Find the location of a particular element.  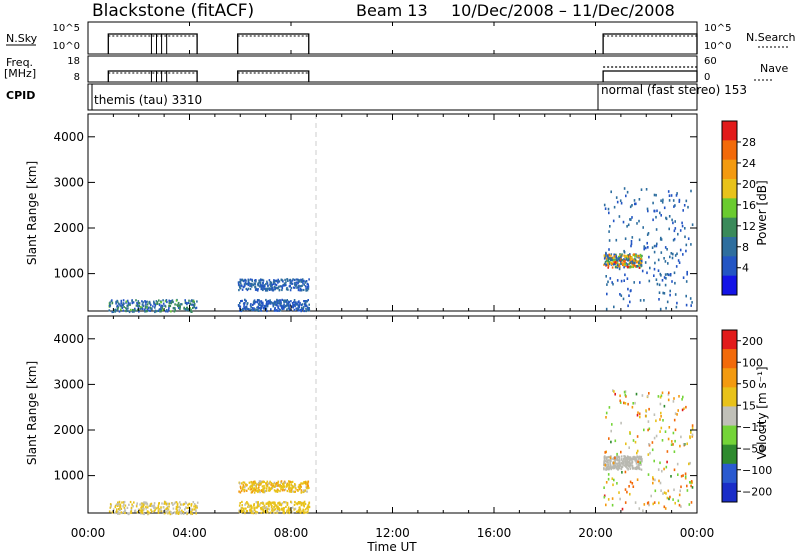

nsearch-label: N.Search is located at coordinates (771, 37).